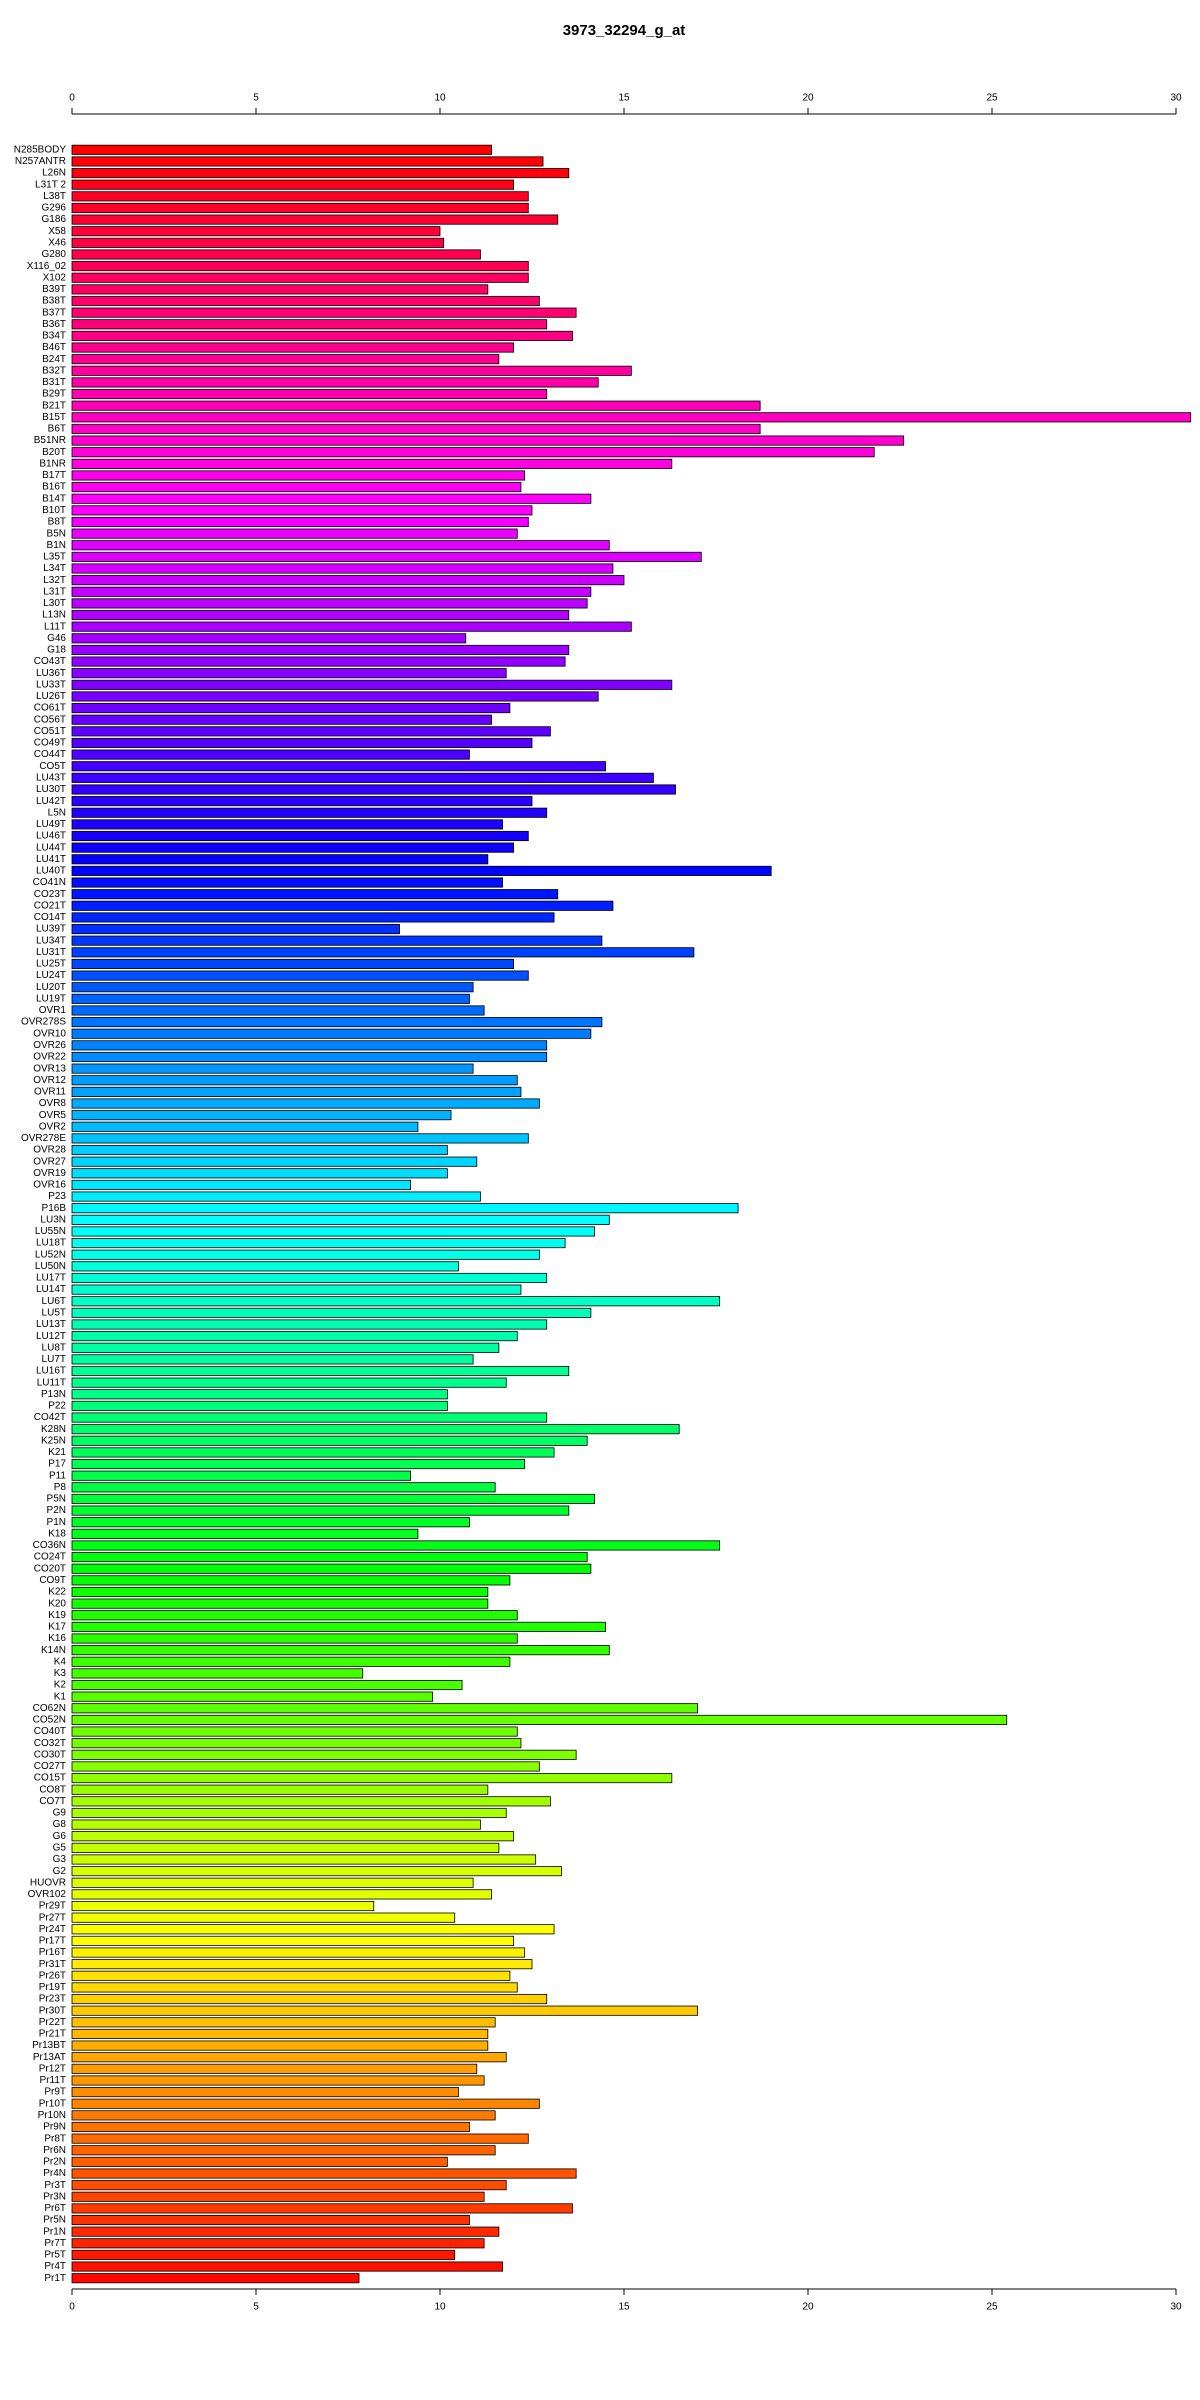  I want to click on y-tick-label: CO30T, so click(50, 1754).